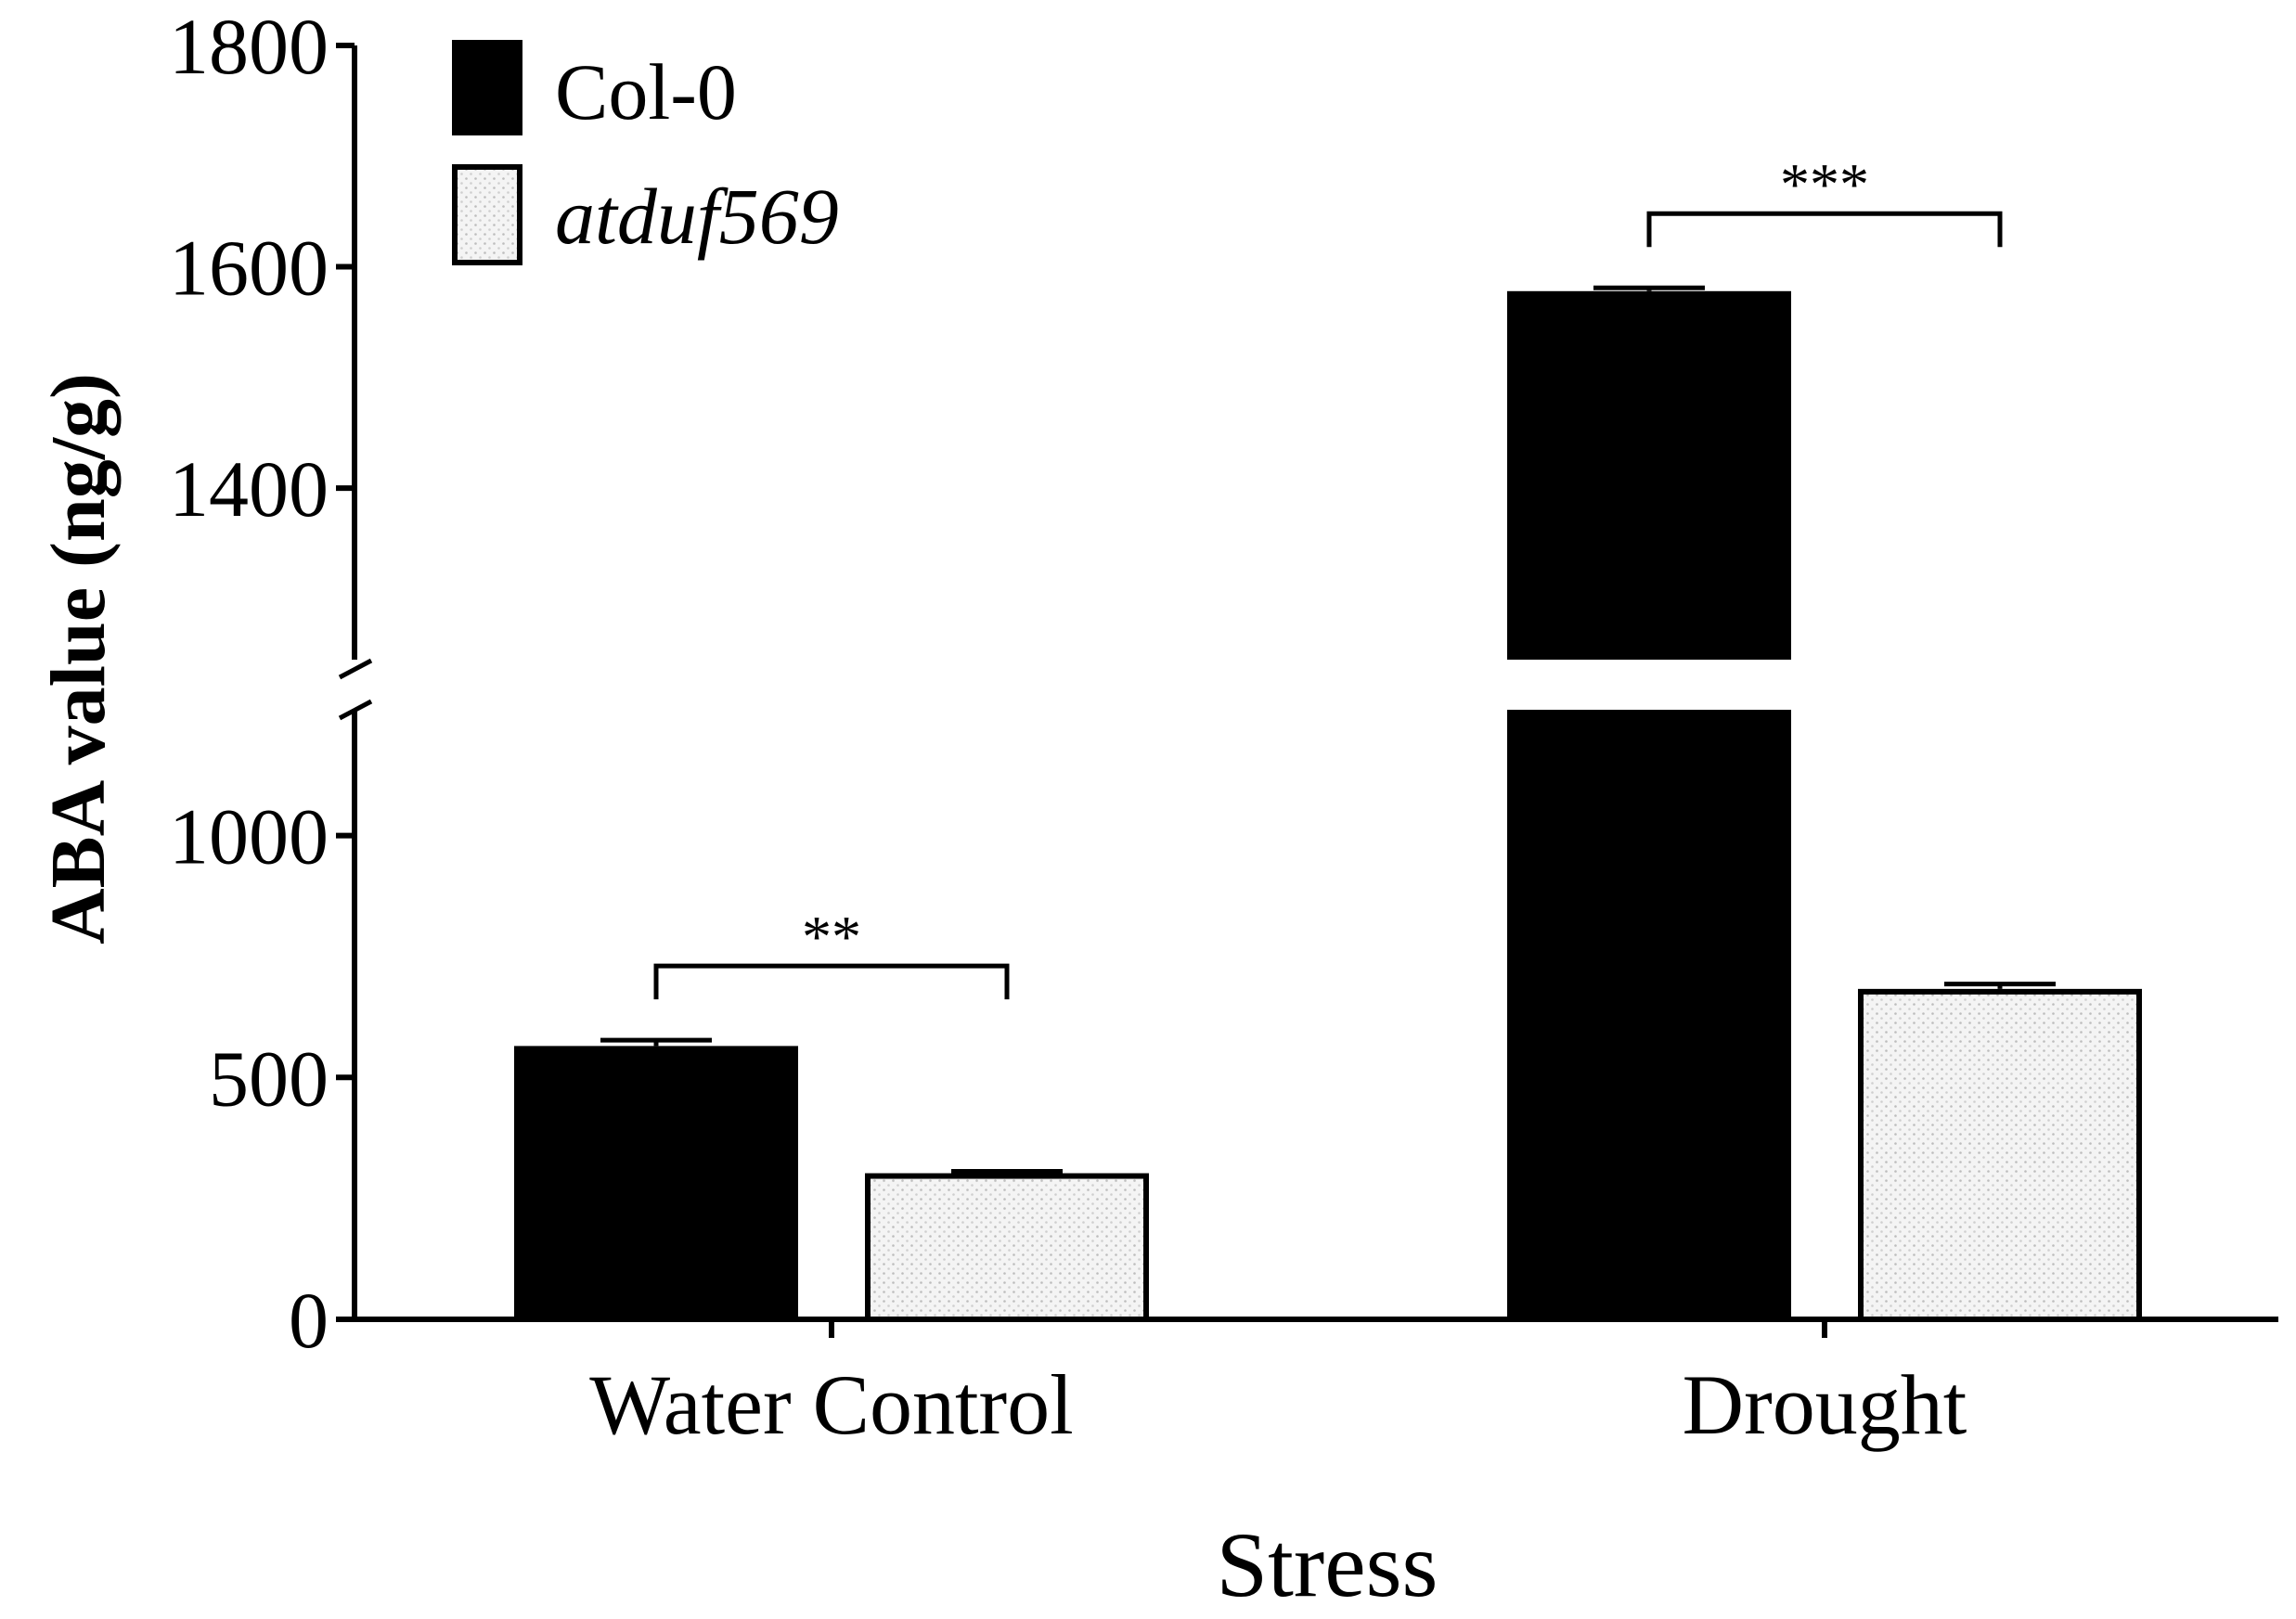  Describe the element at coordinates (487, 88) in the screenshot. I see `legend-swatch-col0` at that location.